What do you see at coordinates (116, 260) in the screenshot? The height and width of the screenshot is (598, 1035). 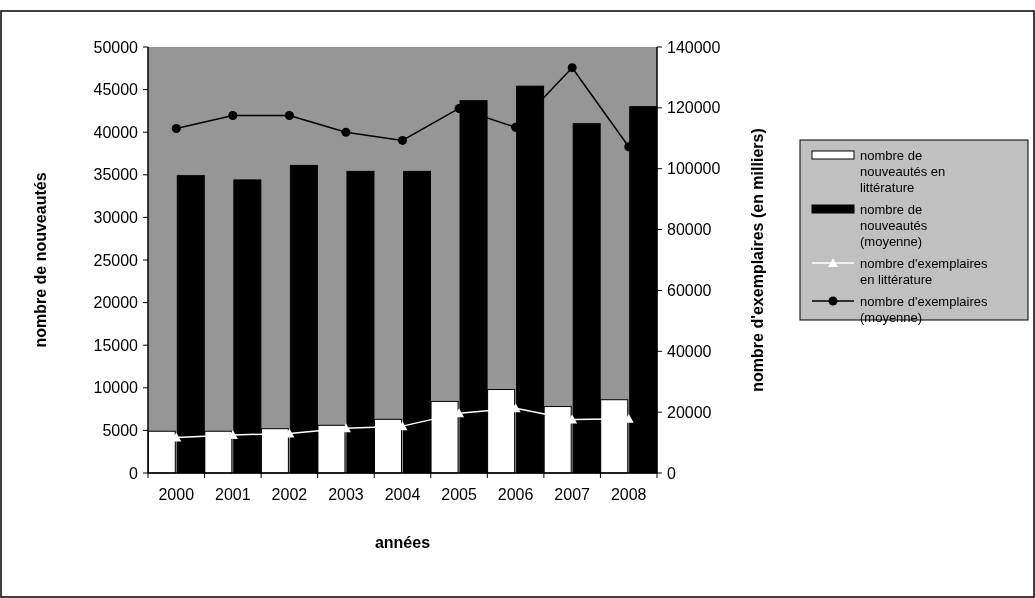 I see `y-tick-label: 25000` at bounding box center [116, 260].